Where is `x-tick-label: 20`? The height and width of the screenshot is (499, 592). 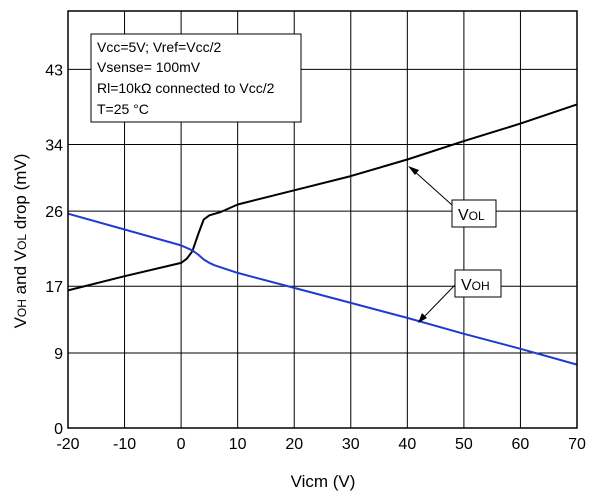
x-tick-label: 20 is located at coordinates (294, 444).